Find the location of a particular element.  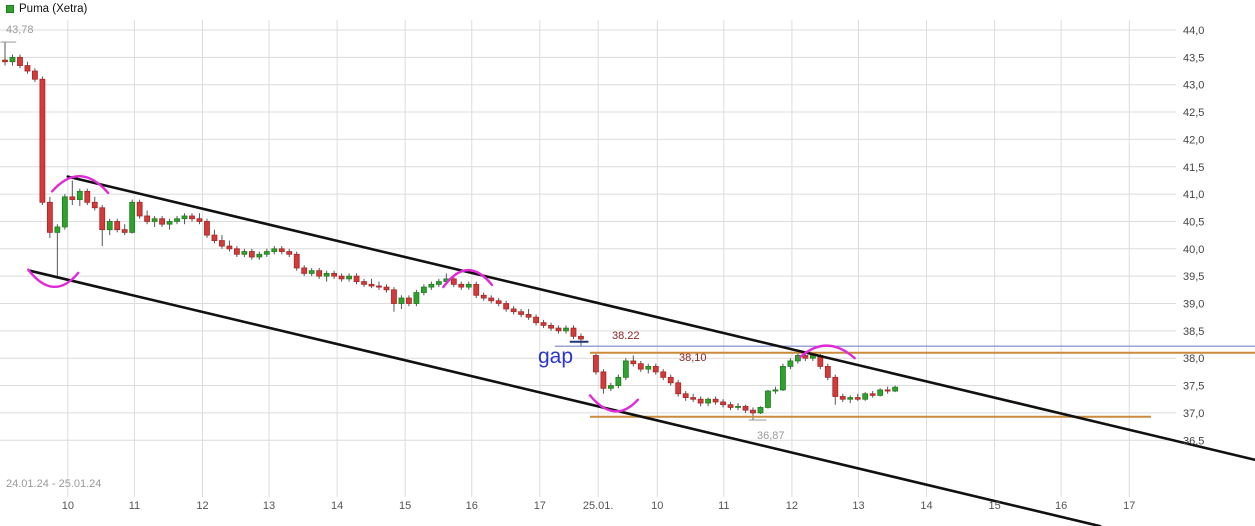

session-low-label: 36,87 is located at coordinates (771, 436).